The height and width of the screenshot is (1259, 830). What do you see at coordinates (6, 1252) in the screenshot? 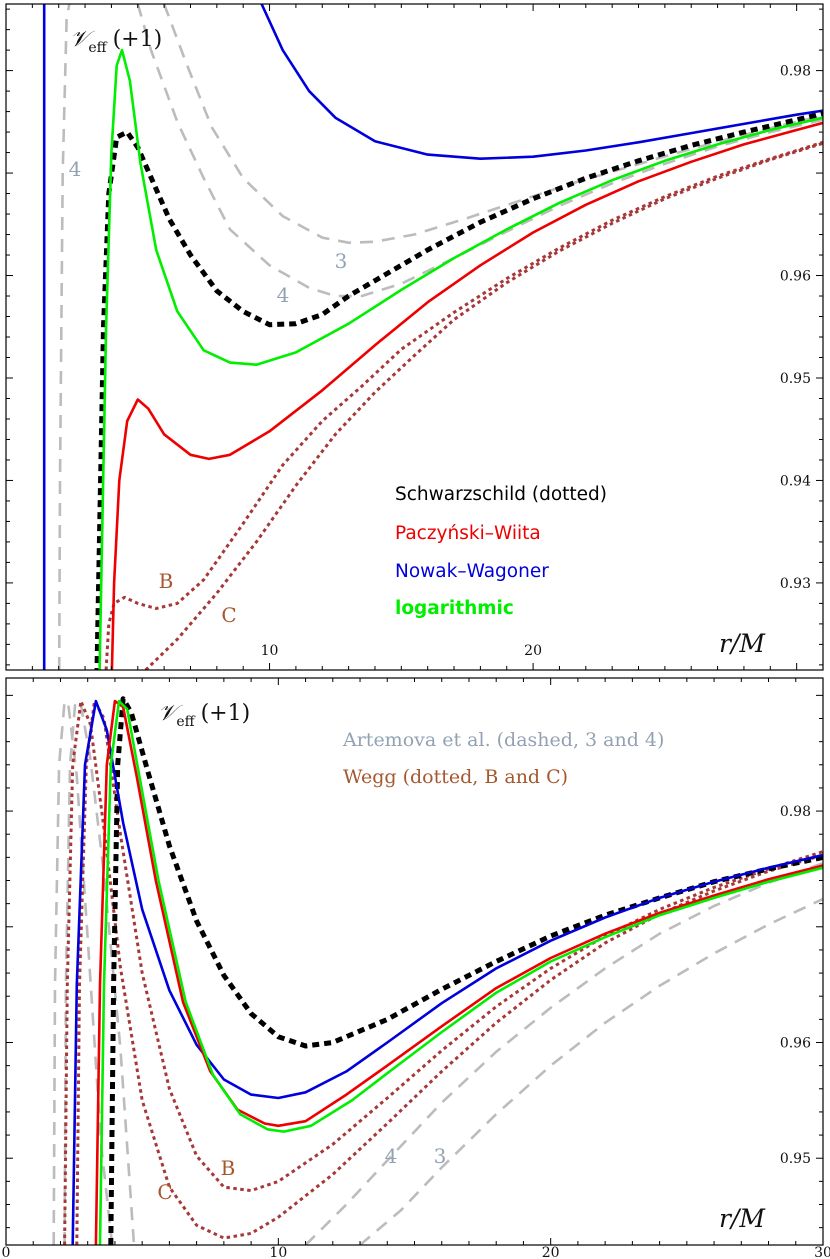
I see `x-tick-label: 0` at bounding box center [6, 1252].